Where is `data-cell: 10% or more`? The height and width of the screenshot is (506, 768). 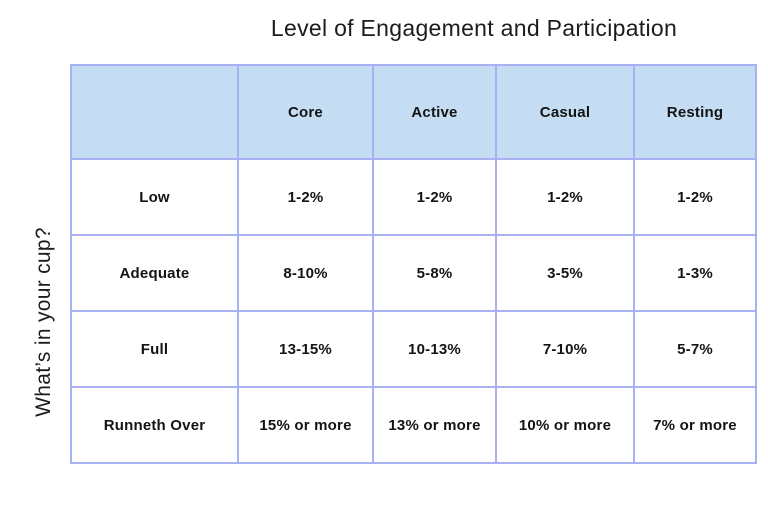 data-cell: 10% or more is located at coordinates (565, 425).